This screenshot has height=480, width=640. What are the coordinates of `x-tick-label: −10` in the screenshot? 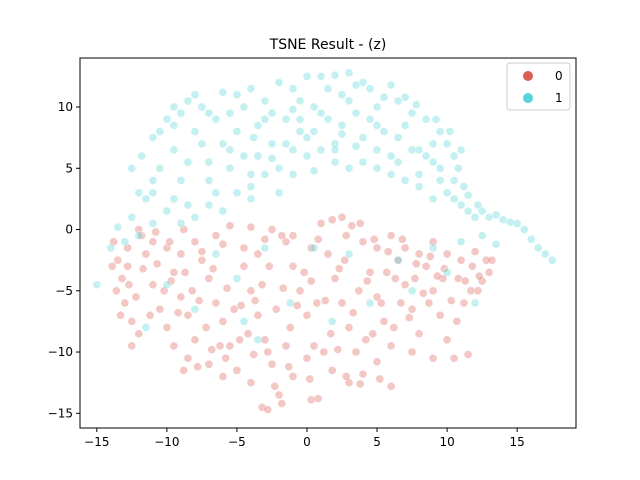 It's located at (166, 442).